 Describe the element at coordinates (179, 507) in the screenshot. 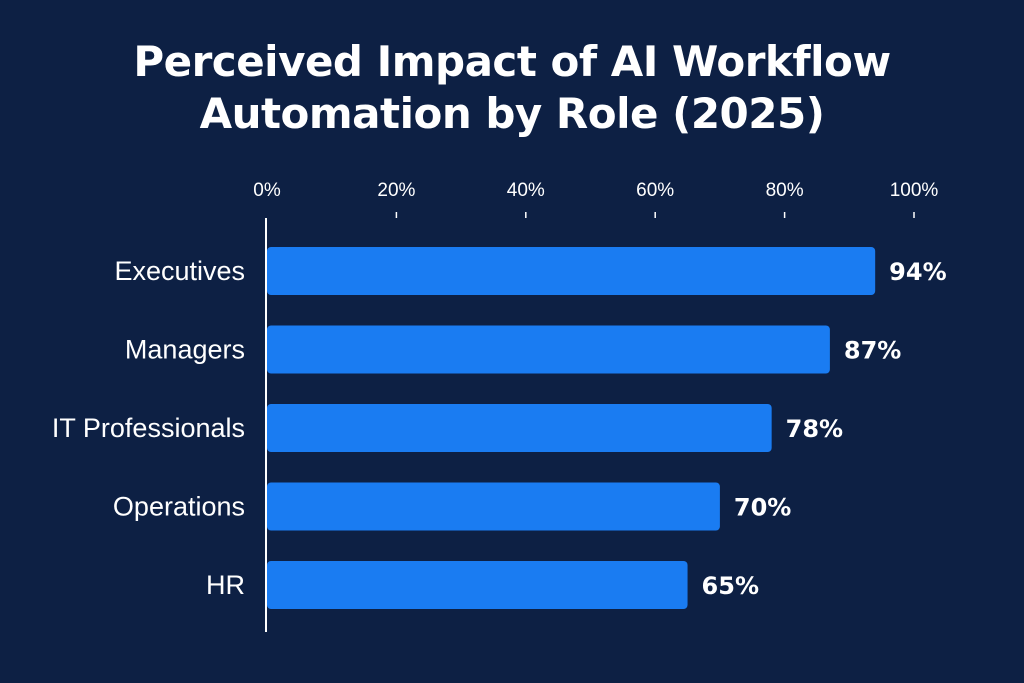

I see `category-label: Operations` at that location.